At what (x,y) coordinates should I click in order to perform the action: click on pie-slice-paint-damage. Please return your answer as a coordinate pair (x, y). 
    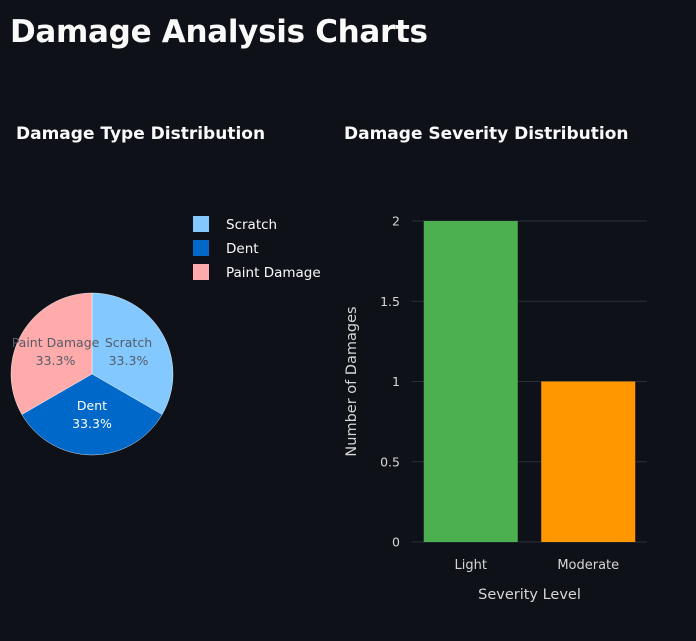
    Looking at the image, I should click on (51, 353).